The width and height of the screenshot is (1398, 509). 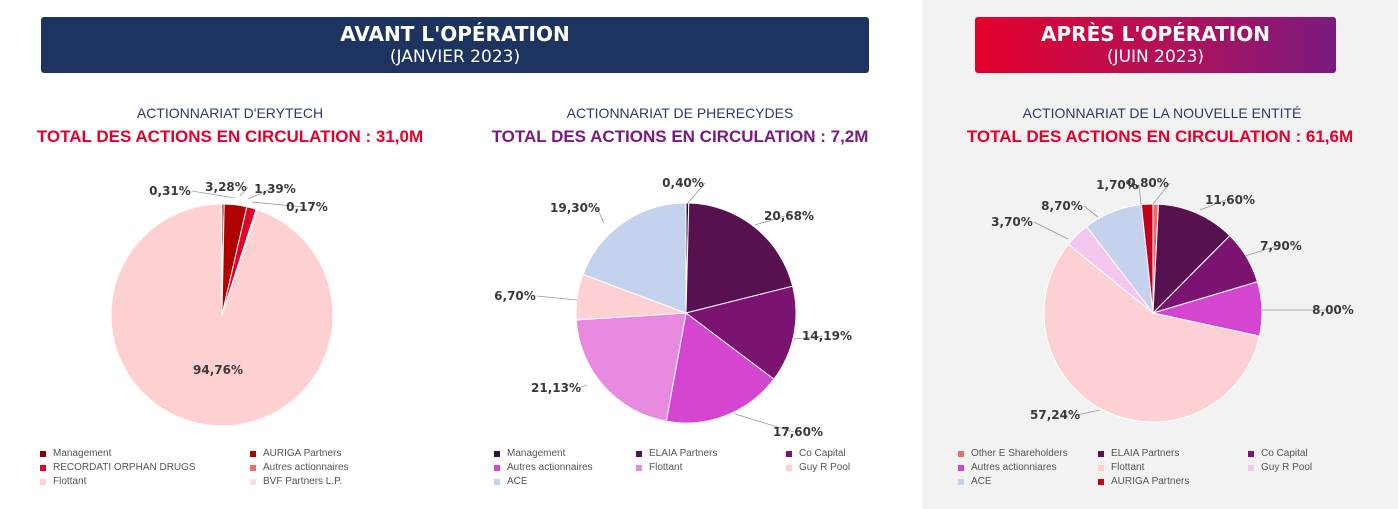 What do you see at coordinates (808, 337) in the screenshot?
I see `pherecydes-leader-co-capital` at bounding box center [808, 337].